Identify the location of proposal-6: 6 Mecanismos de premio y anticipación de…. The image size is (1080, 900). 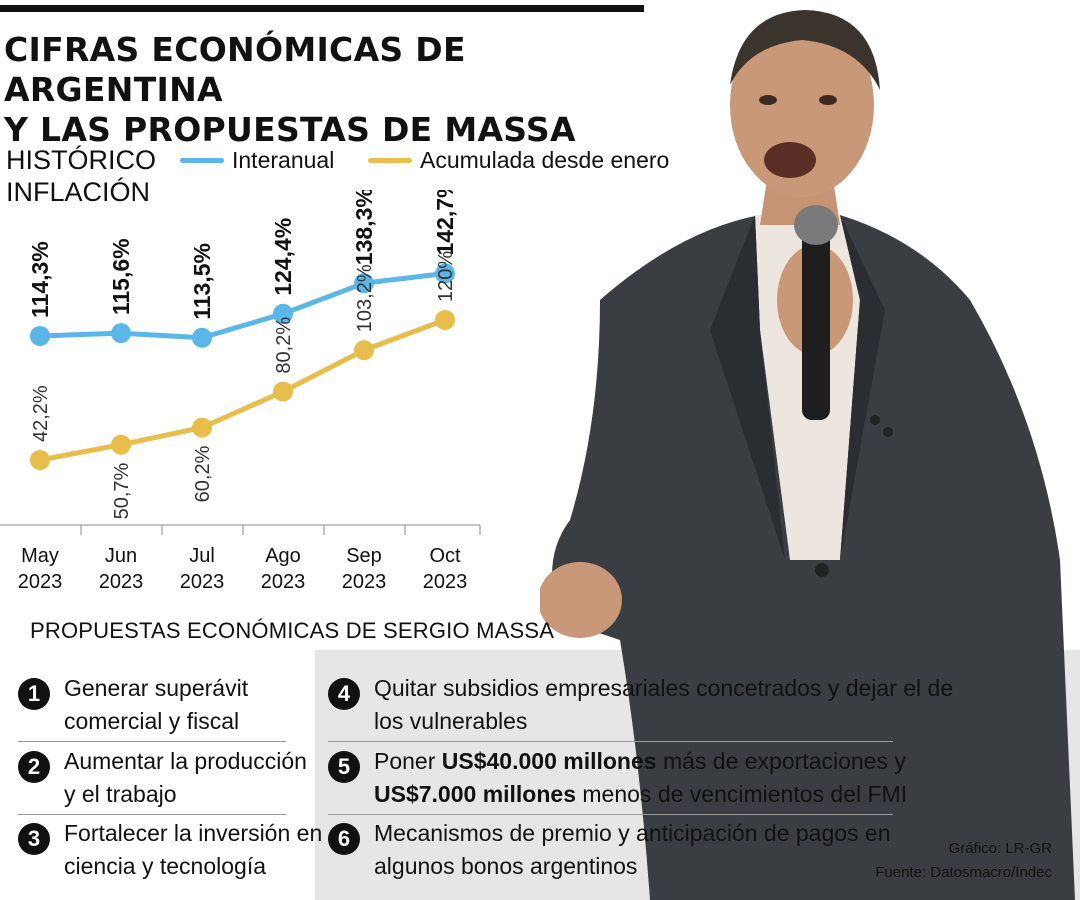
(609, 850).